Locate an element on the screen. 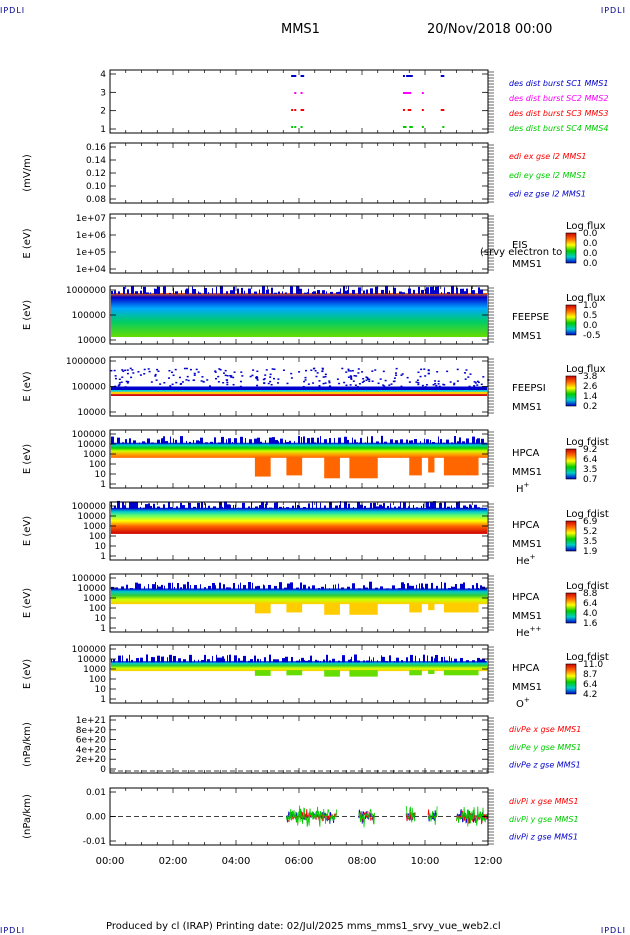 Image resolution: width=630 pixels, height=935 pixels. hpca-he2-spectrogram is located at coordinates (299, 596).